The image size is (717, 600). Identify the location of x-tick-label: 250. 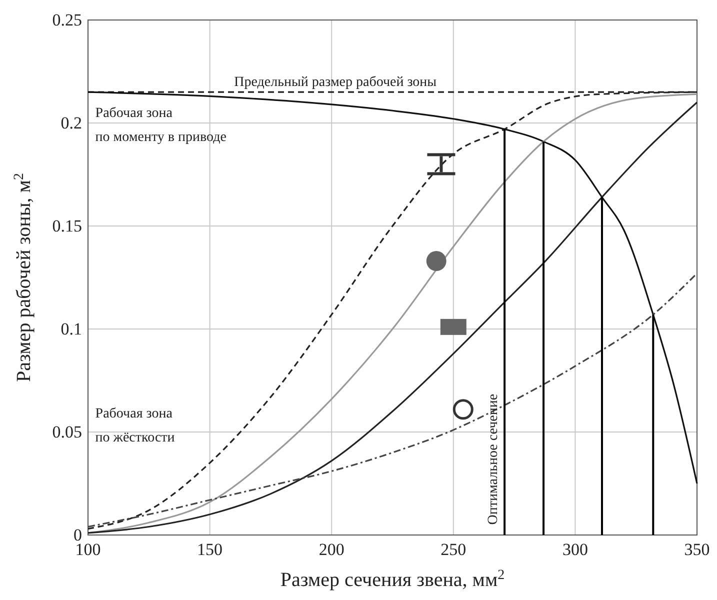
(453, 550).